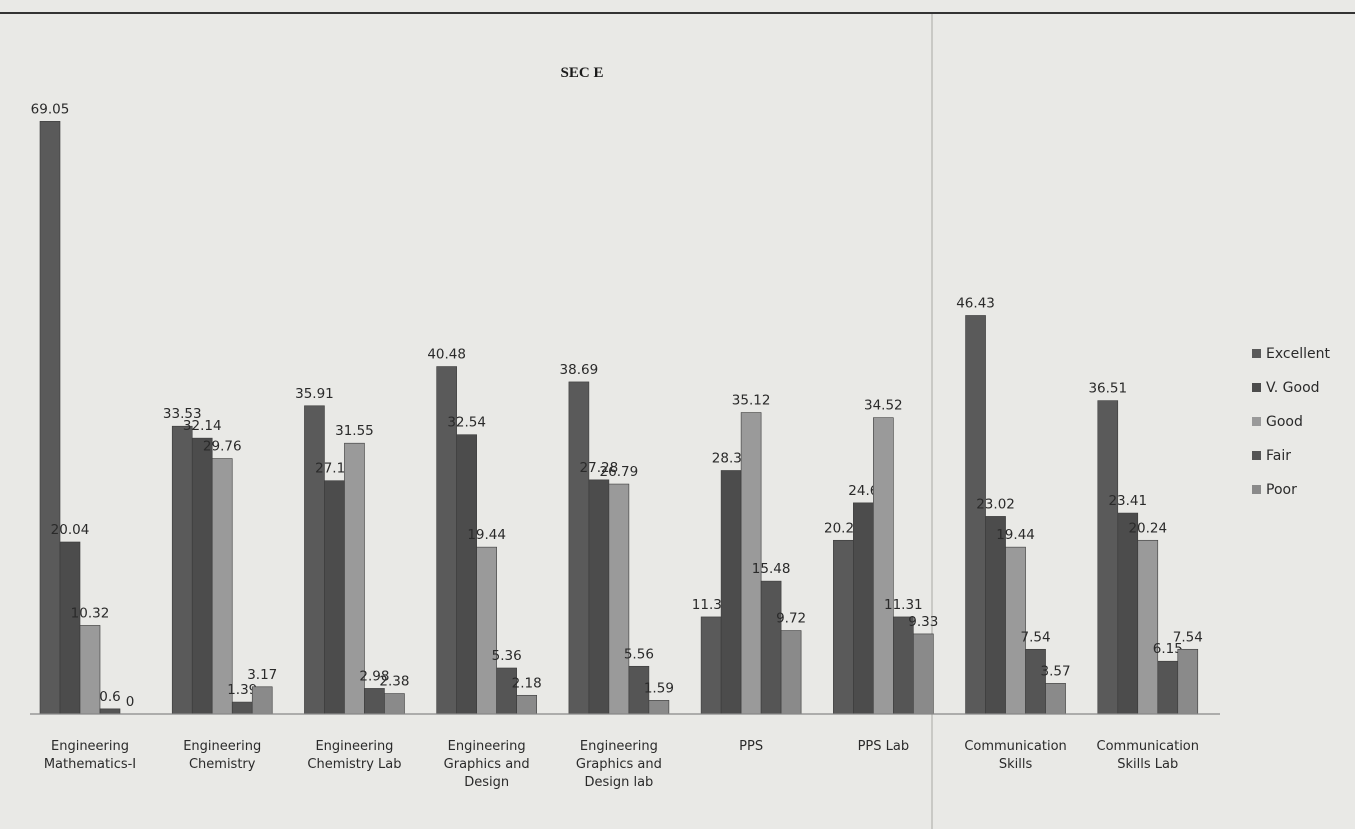 The width and height of the screenshot is (1355, 829). I want to click on data-label: 0, so click(130, 702).